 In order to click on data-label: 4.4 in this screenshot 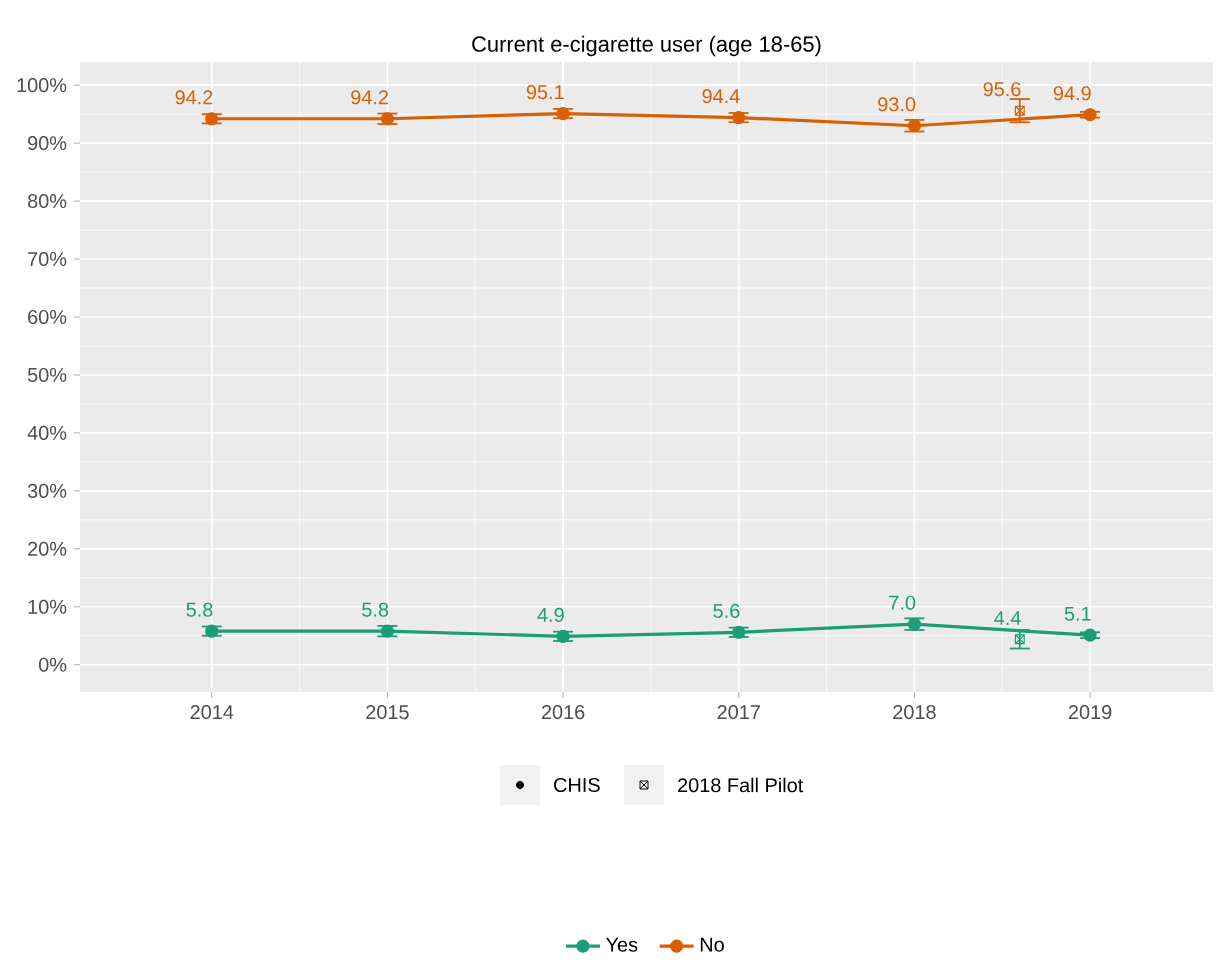, I will do `click(1007, 617)`.